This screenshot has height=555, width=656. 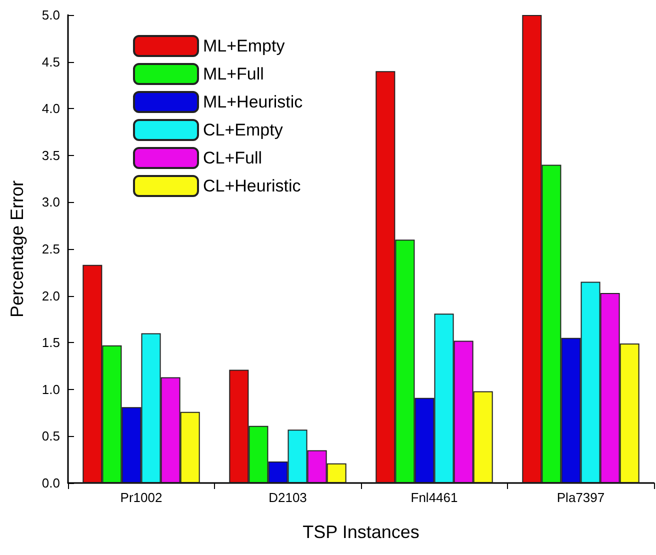 What do you see at coordinates (51, 436) in the screenshot?
I see `y-tick-label: 0.5` at bounding box center [51, 436].